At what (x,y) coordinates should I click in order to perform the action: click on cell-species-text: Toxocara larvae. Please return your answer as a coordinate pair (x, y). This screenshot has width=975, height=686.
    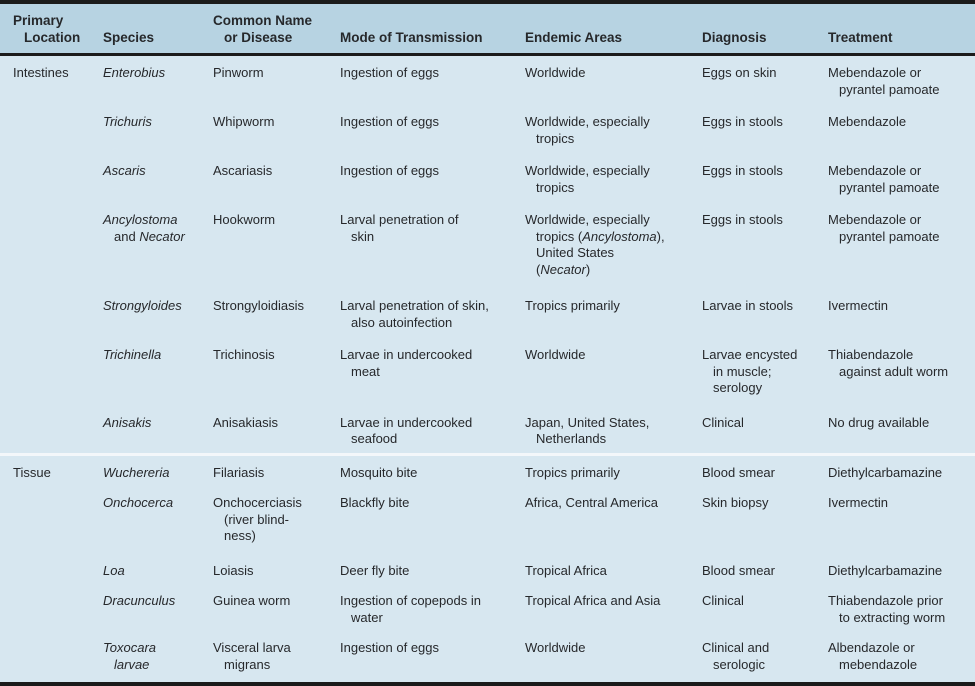
    Looking at the image, I should click on (129, 656).